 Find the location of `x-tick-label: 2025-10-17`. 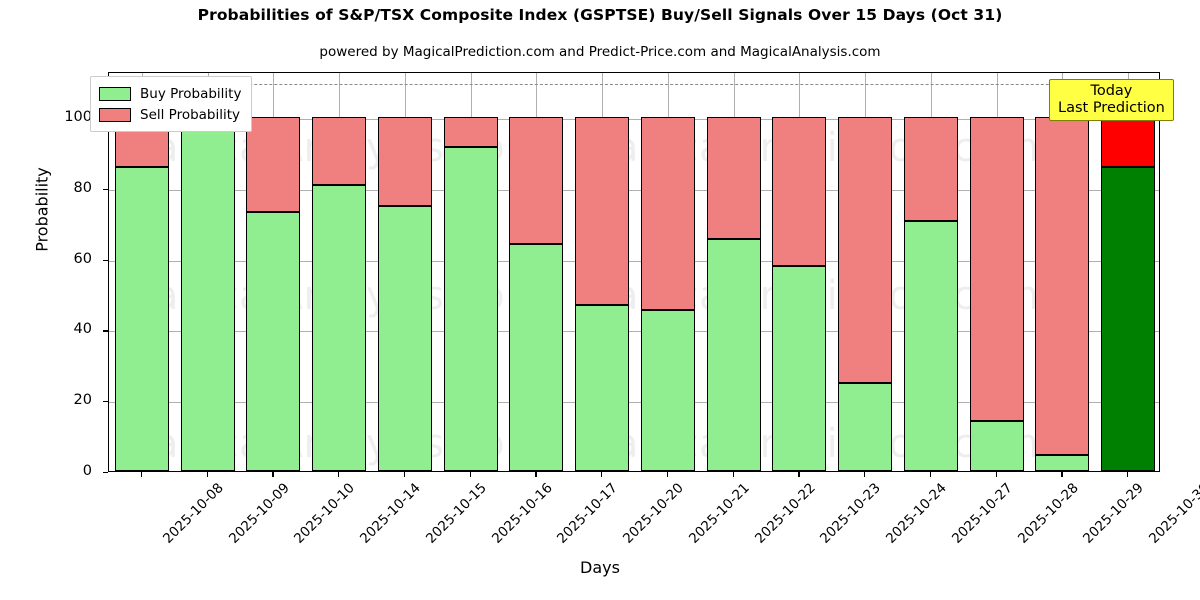

x-tick-label: 2025-10-17 is located at coordinates (588, 513).